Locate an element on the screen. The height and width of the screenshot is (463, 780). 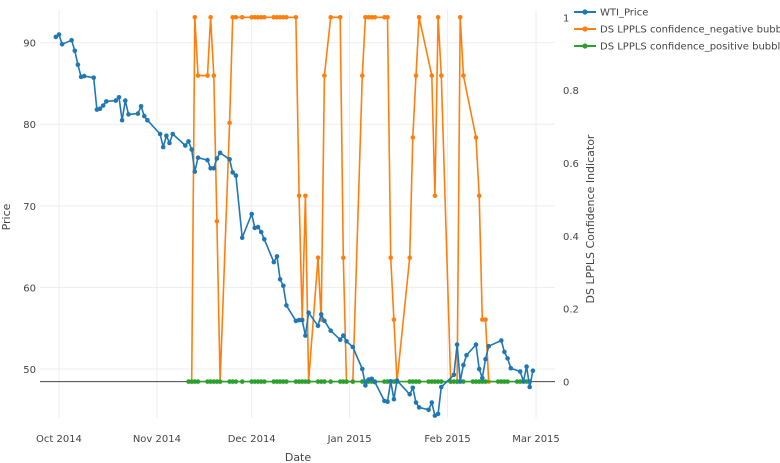
legend-item: WTI_Price is located at coordinates (611, 13).